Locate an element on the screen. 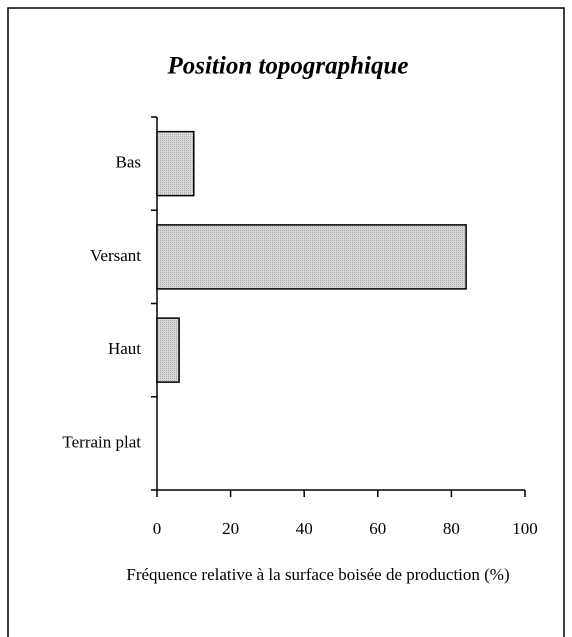  y-tick-label: Haut is located at coordinates (124, 348).